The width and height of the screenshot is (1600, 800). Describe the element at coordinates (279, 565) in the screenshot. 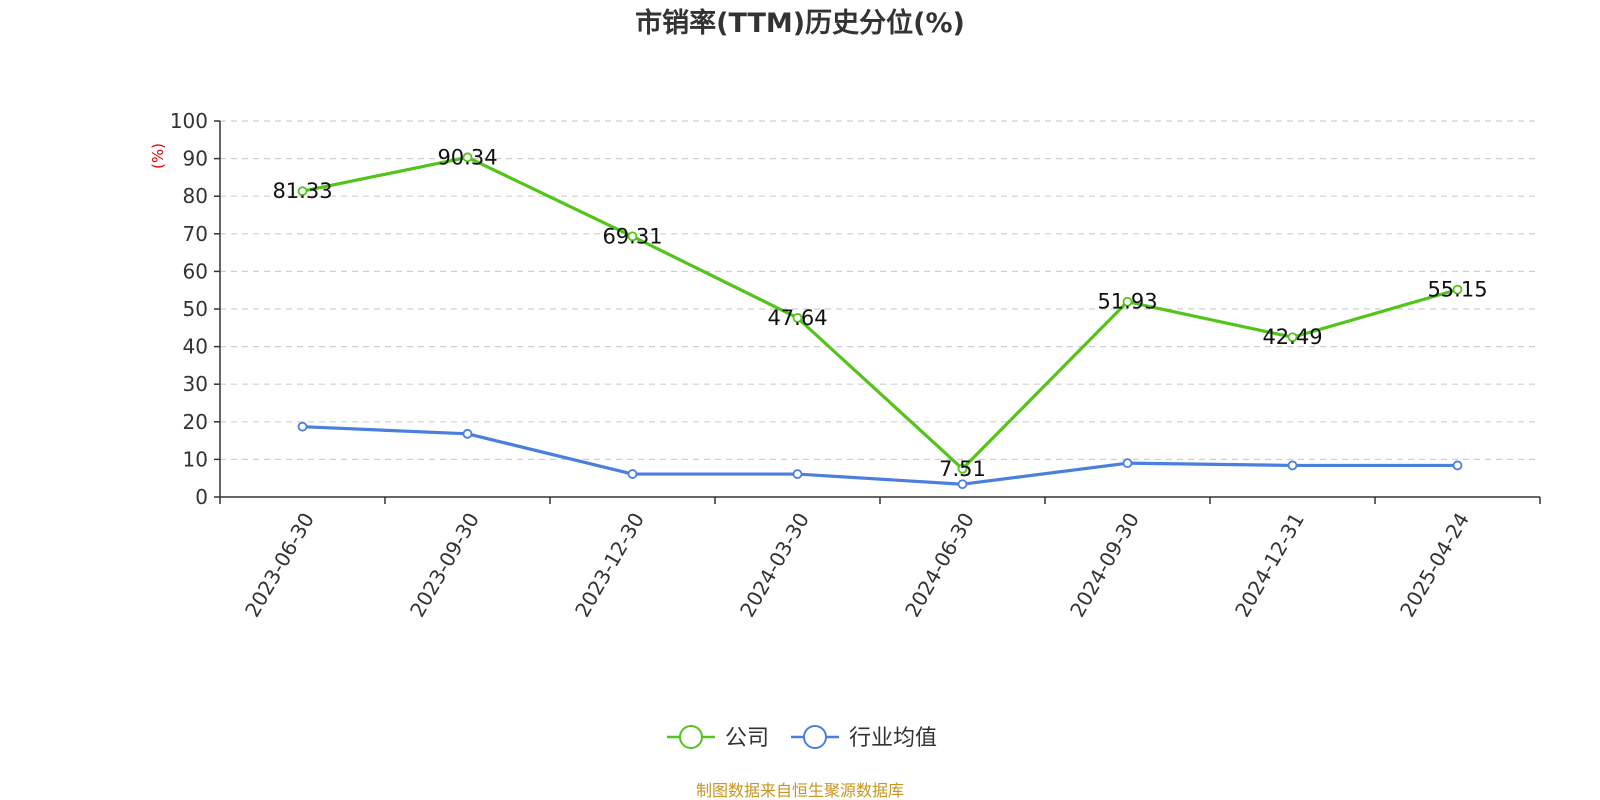

I see `x-tick-label: 2023-06-30` at that location.